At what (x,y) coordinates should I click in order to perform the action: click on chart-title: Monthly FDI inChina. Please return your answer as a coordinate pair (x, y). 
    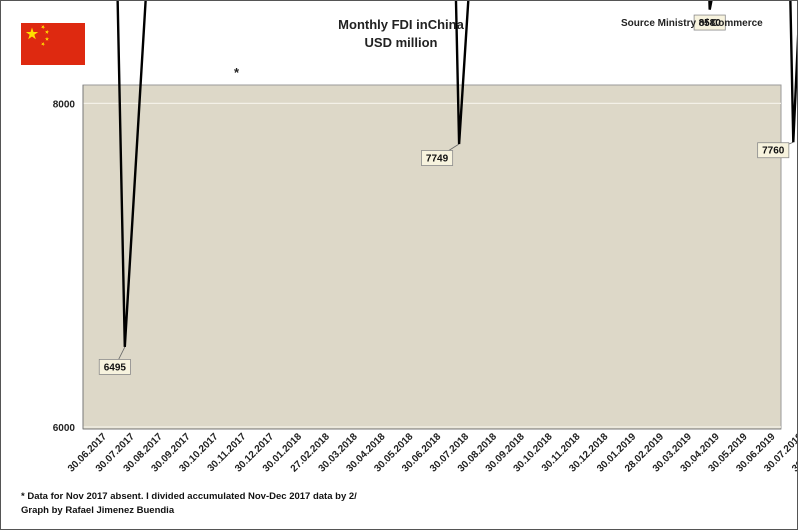
    Looking at the image, I should click on (401, 24).